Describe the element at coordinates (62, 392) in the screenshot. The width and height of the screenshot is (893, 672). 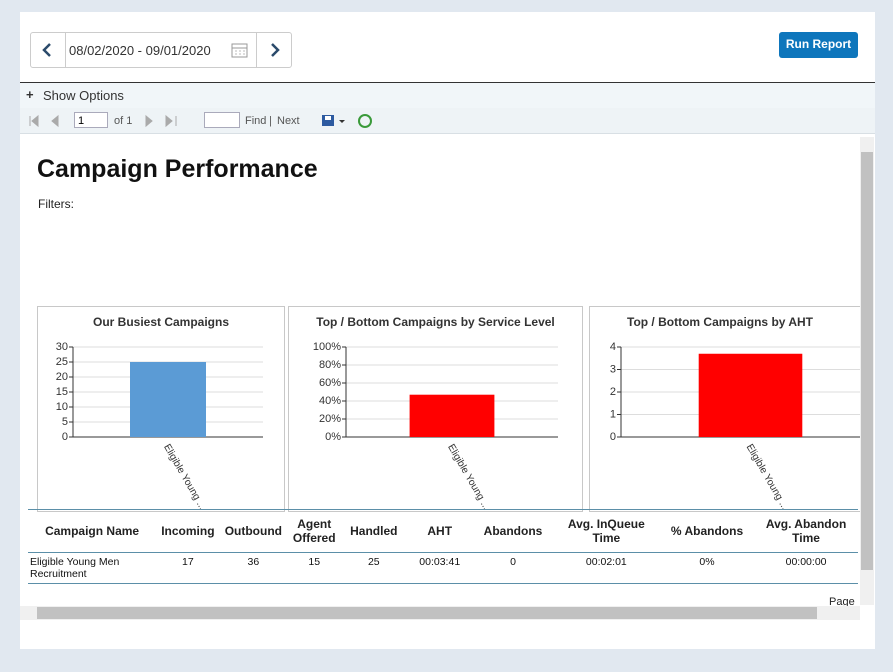
I see `y-tick-label: 15` at that location.